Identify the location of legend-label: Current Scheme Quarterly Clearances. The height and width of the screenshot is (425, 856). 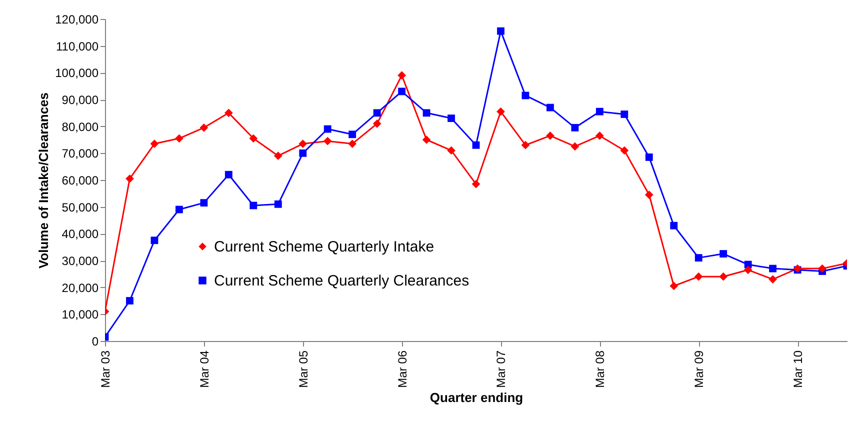
(342, 281).